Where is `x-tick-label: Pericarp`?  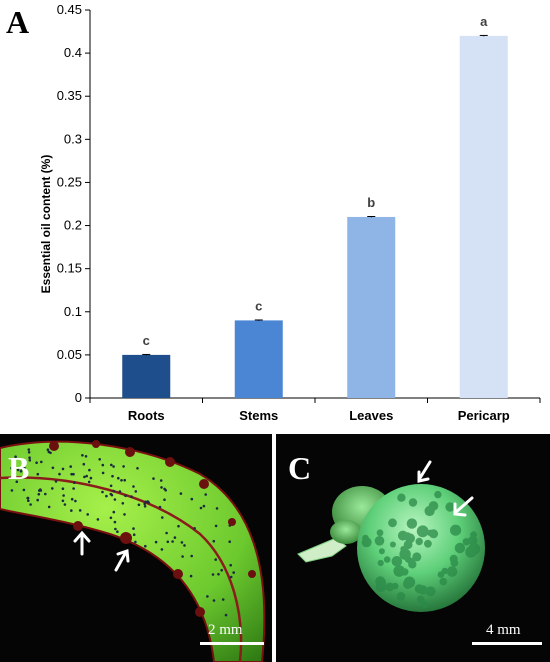 x-tick-label: Pericarp is located at coordinates (484, 415).